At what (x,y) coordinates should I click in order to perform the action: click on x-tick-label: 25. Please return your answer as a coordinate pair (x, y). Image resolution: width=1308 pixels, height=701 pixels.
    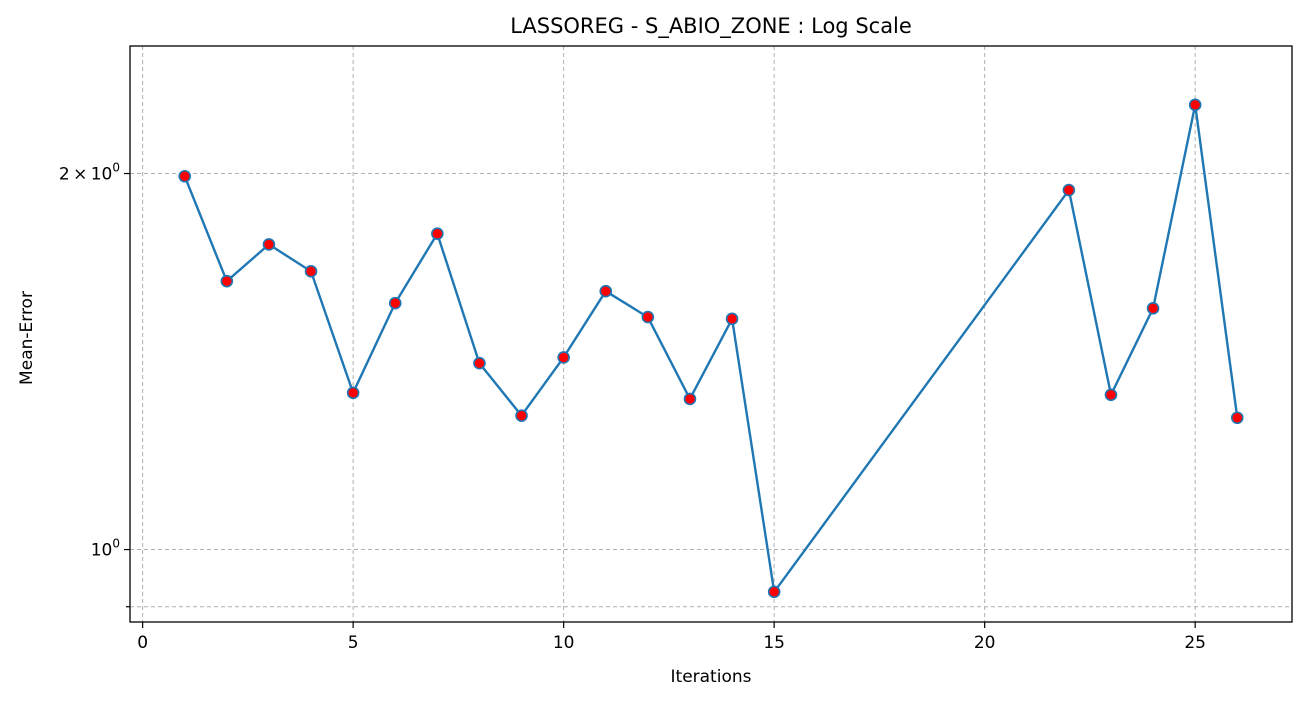
    Looking at the image, I should click on (1195, 643).